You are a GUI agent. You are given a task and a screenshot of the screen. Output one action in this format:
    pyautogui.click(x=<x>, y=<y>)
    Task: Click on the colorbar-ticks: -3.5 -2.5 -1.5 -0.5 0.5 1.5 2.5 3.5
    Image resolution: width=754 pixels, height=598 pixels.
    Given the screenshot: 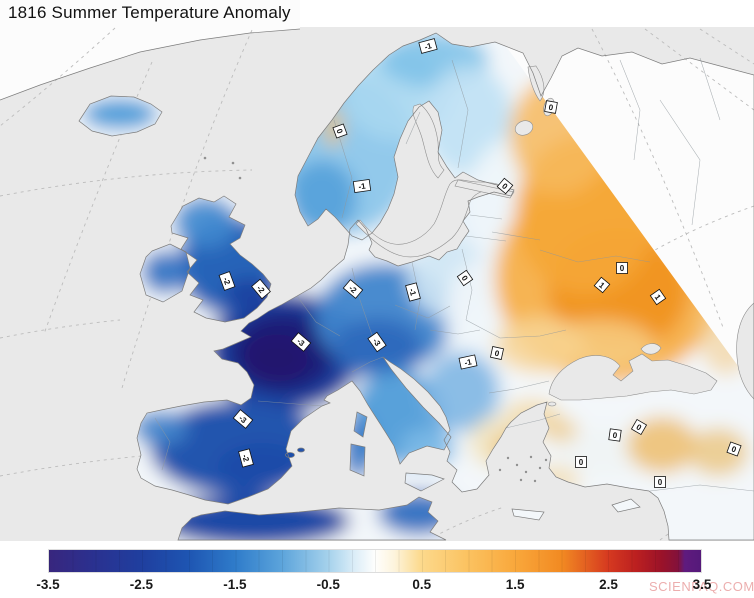 What is the action you would take?
    pyautogui.click(x=373, y=586)
    